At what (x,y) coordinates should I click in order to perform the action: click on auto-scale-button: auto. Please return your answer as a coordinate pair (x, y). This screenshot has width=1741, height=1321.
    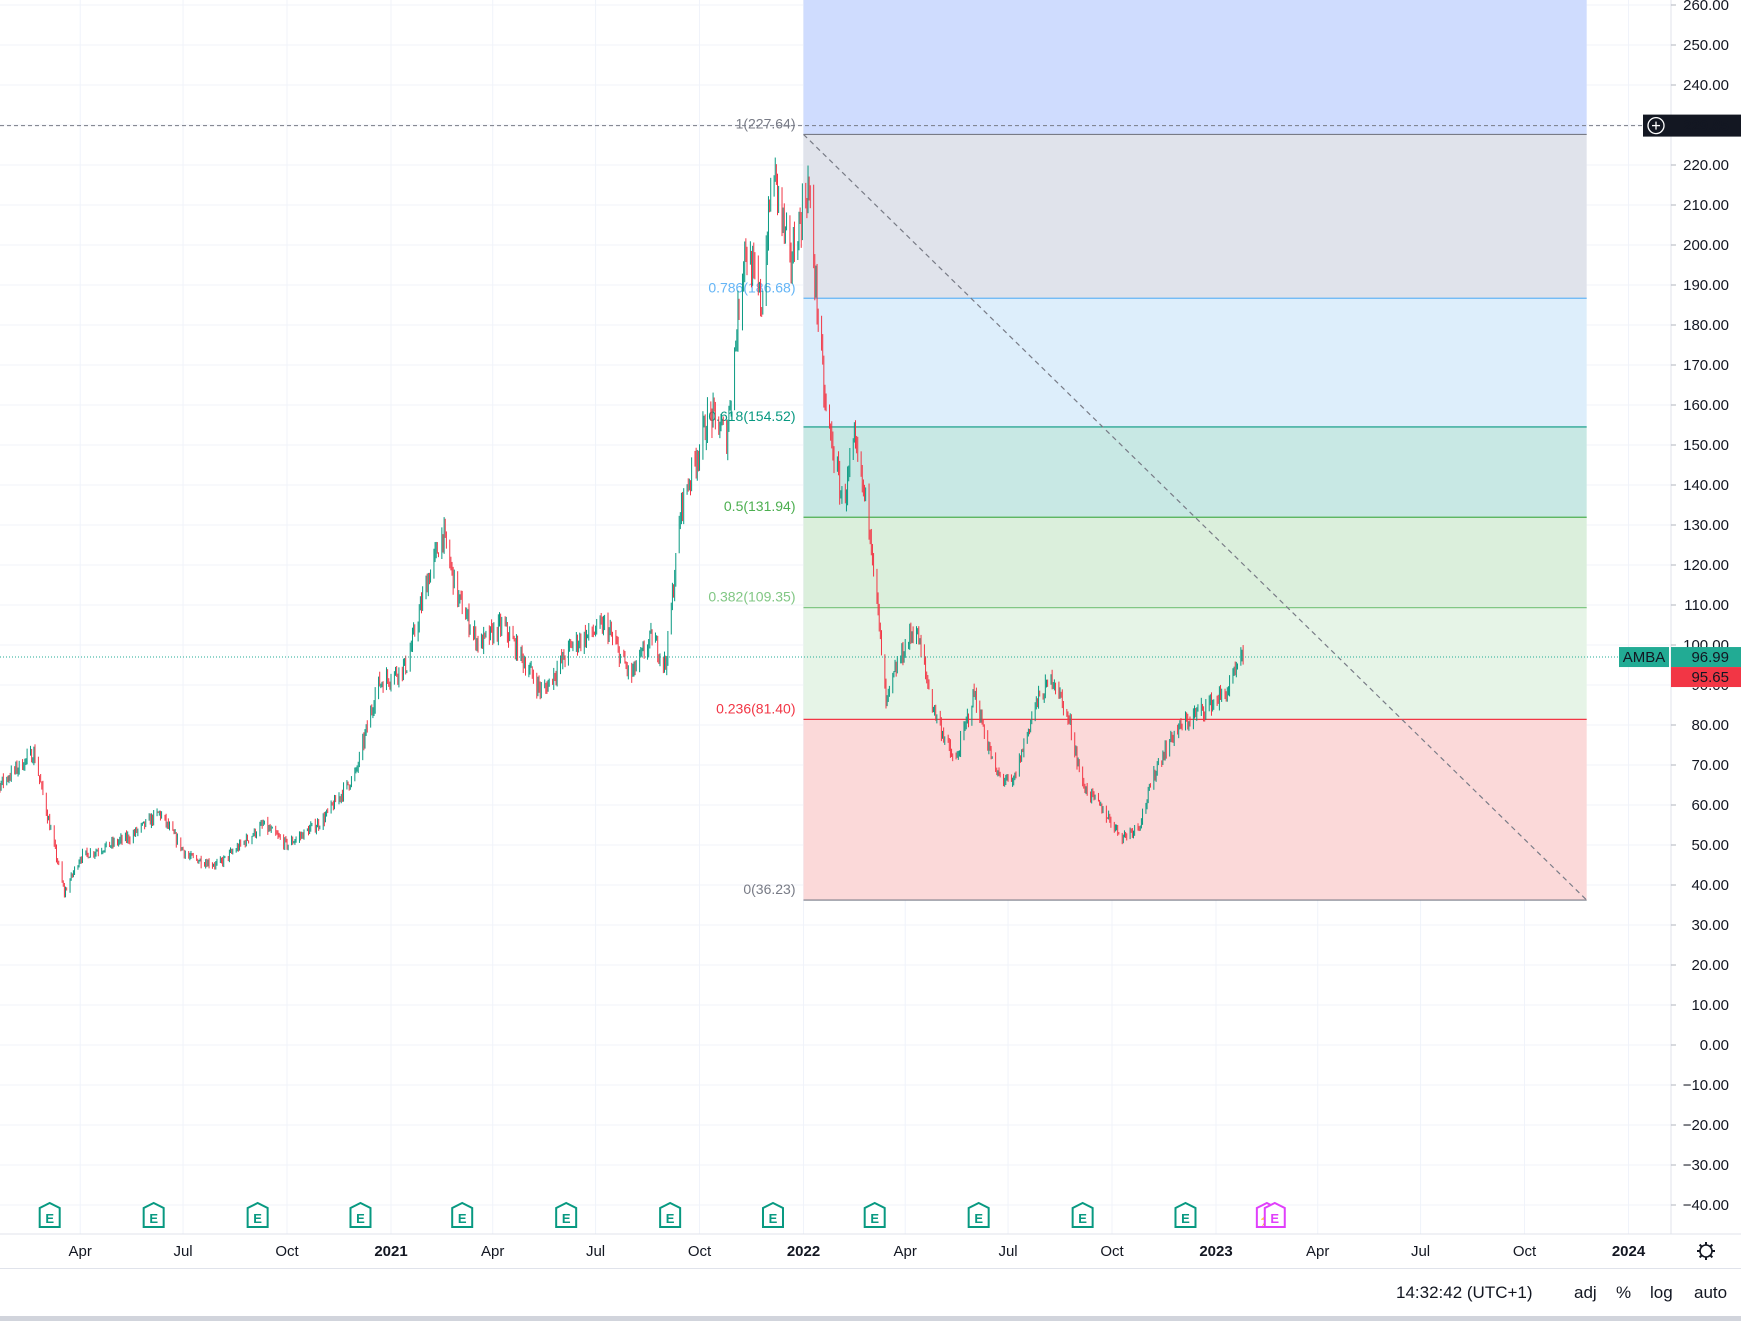
    Looking at the image, I should click on (1711, 1292).